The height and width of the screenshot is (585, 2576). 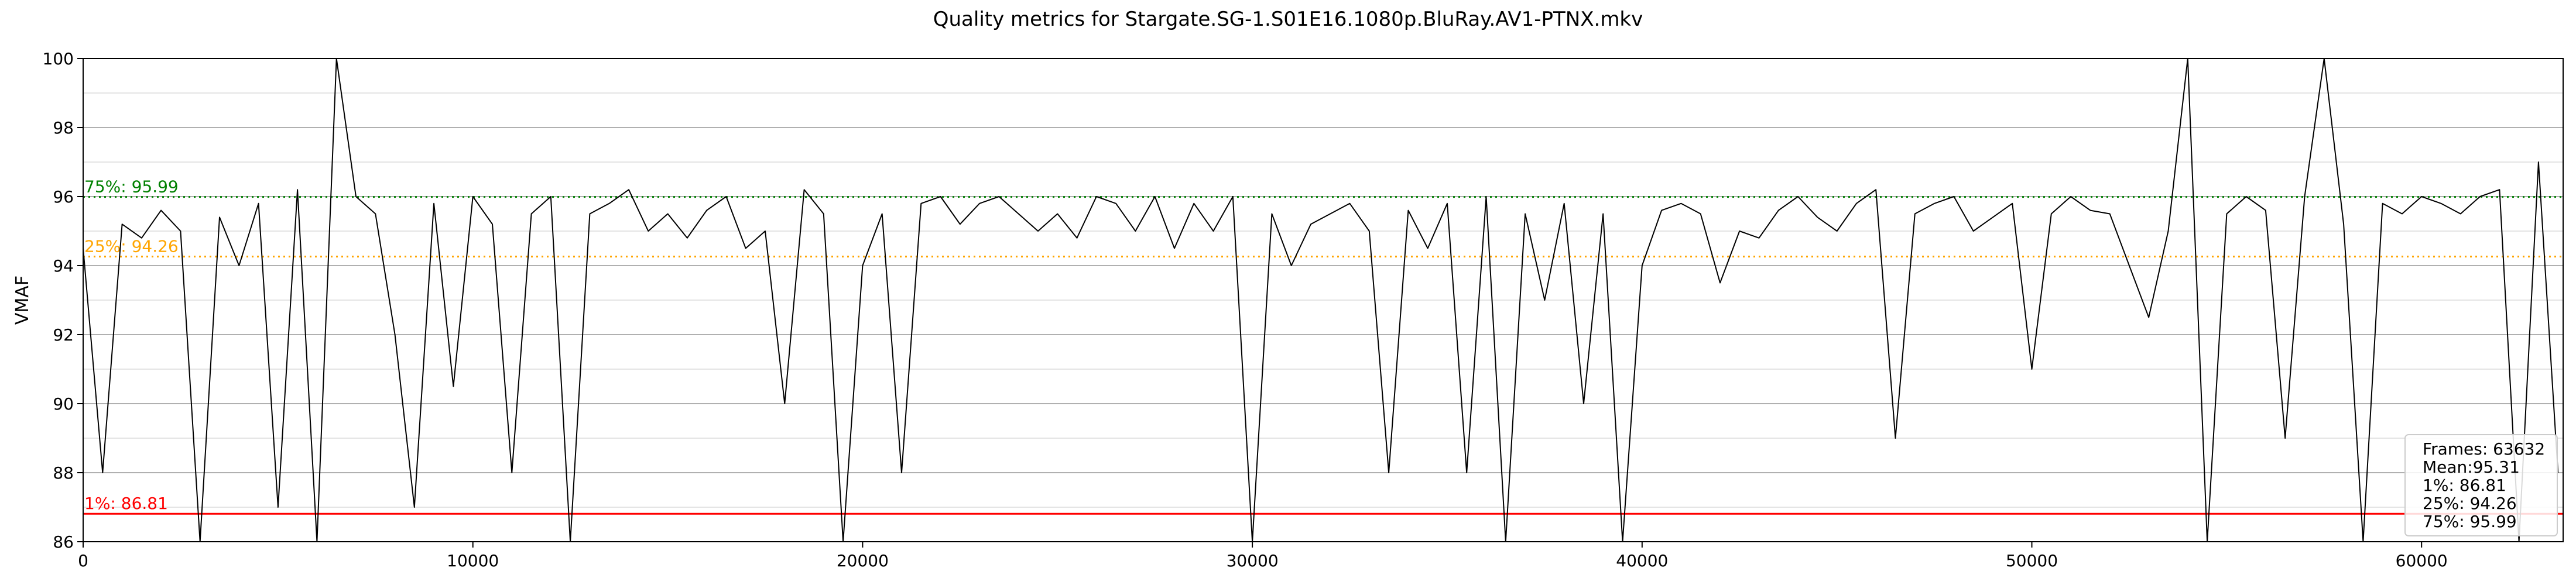 I want to click on legend-entry: 75%: 95.99, so click(x=2470, y=521).